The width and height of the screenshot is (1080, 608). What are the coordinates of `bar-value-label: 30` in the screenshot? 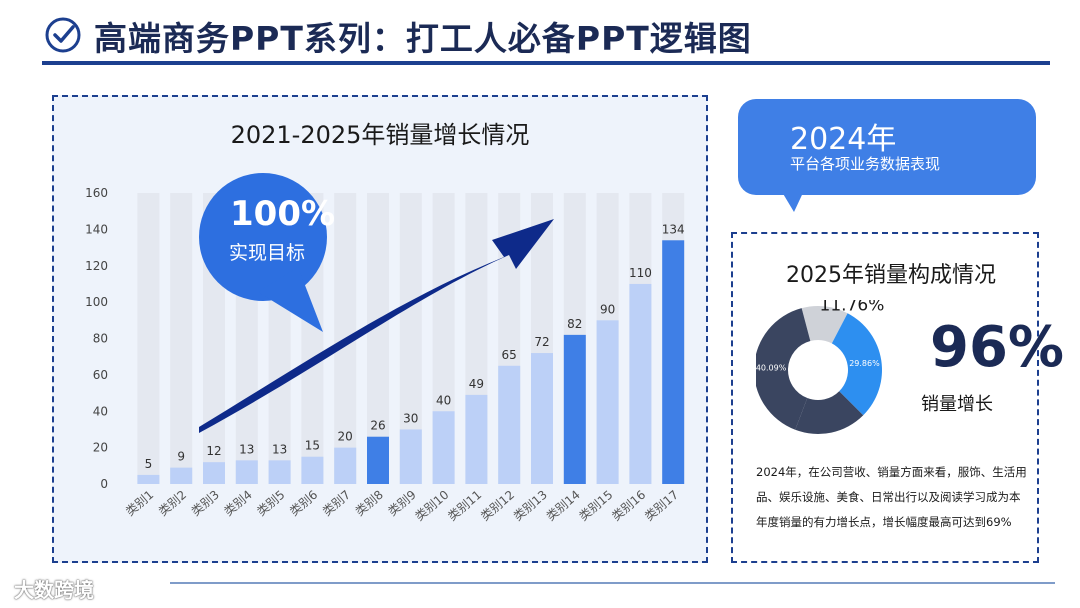 It's located at (410, 418).